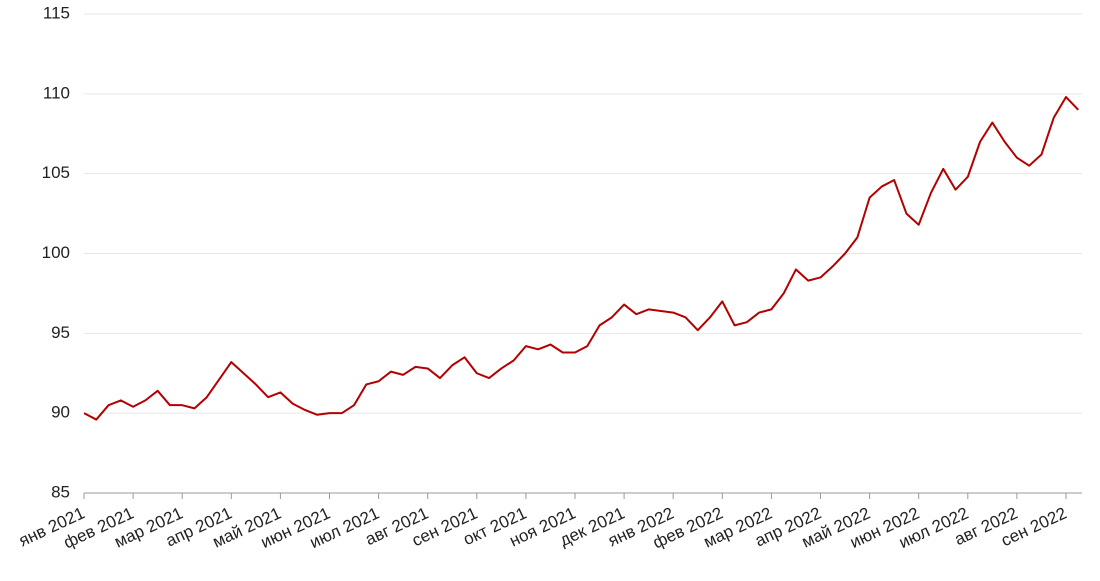 This screenshot has height=581, width=1100. I want to click on y-tick-label: 110, so click(56, 92).